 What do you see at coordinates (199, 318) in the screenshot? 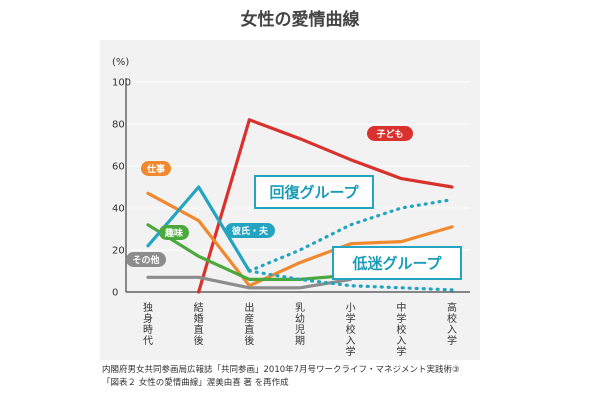
I see `x-tick-char: 婚` at bounding box center [199, 318].